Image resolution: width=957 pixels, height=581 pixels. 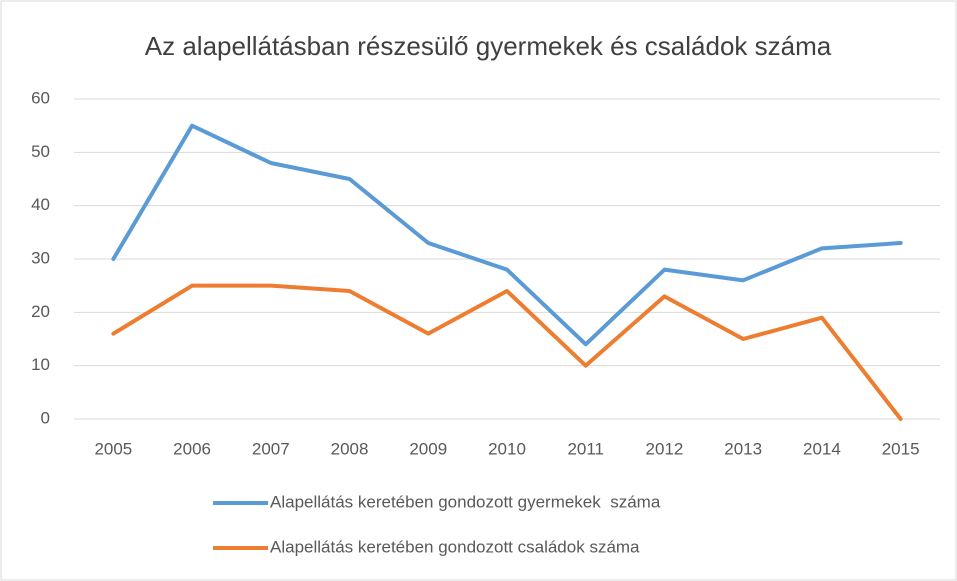 What do you see at coordinates (350, 448) in the screenshot?
I see `x-tick-label: 2008` at bounding box center [350, 448].